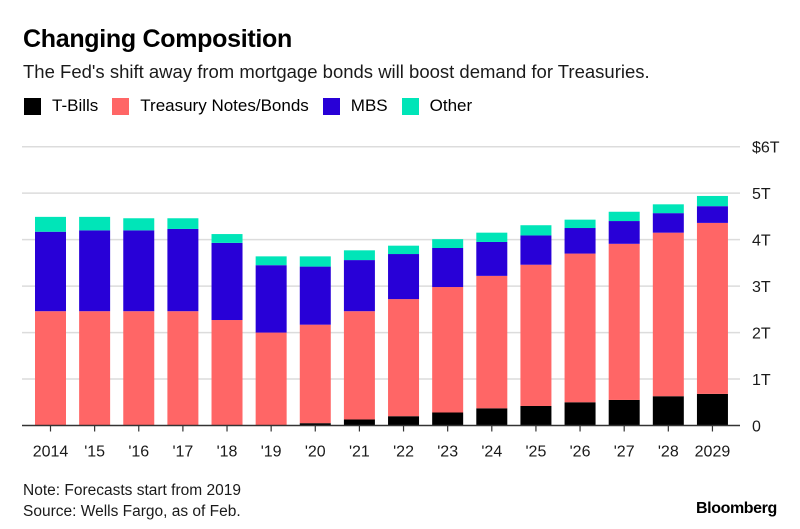  I want to click on x-tick-label: '20, so click(315, 452).